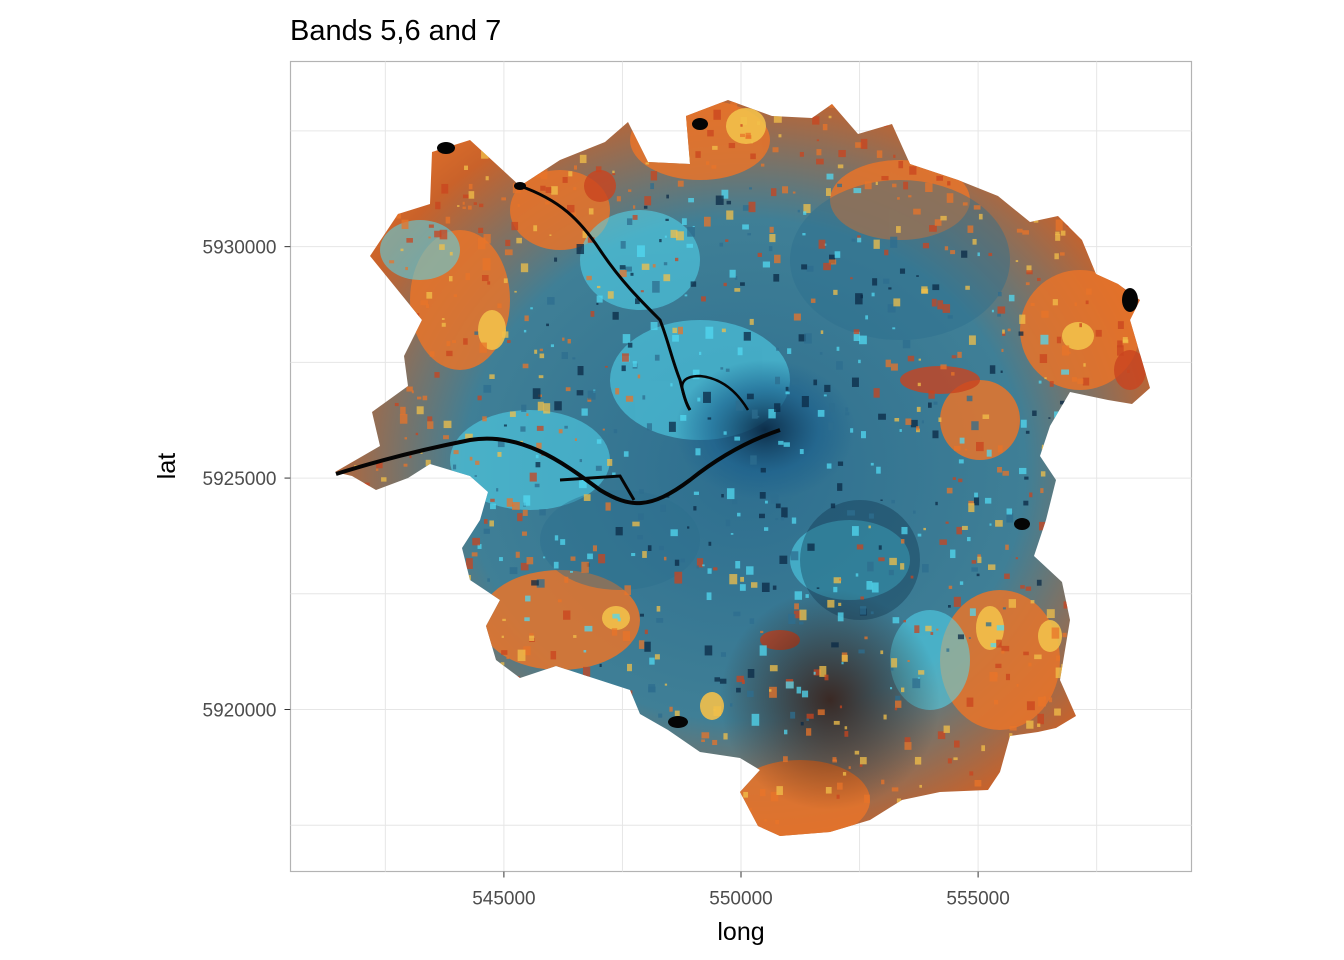  Describe the element at coordinates (740, 932) in the screenshot. I see `x-axis-title: long` at that location.